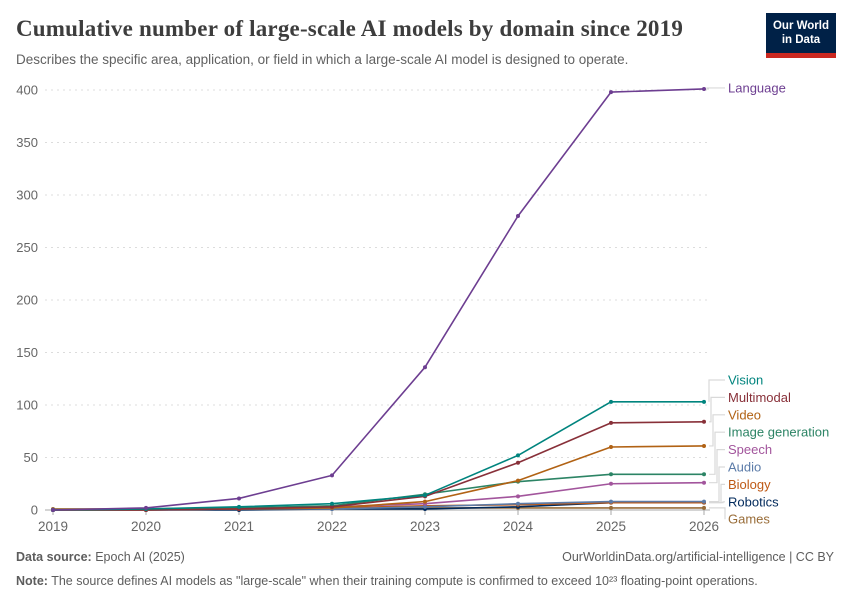 The height and width of the screenshot is (600, 850). Describe the element at coordinates (378, 496) in the screenshot. I see `series-line-speech` at that location.